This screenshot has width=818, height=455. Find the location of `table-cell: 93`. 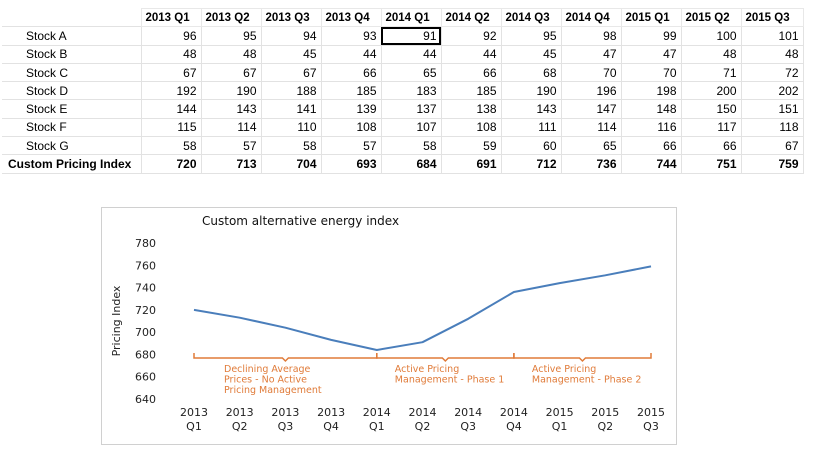

table-cell: 93 is located at coordinates (351, 36).